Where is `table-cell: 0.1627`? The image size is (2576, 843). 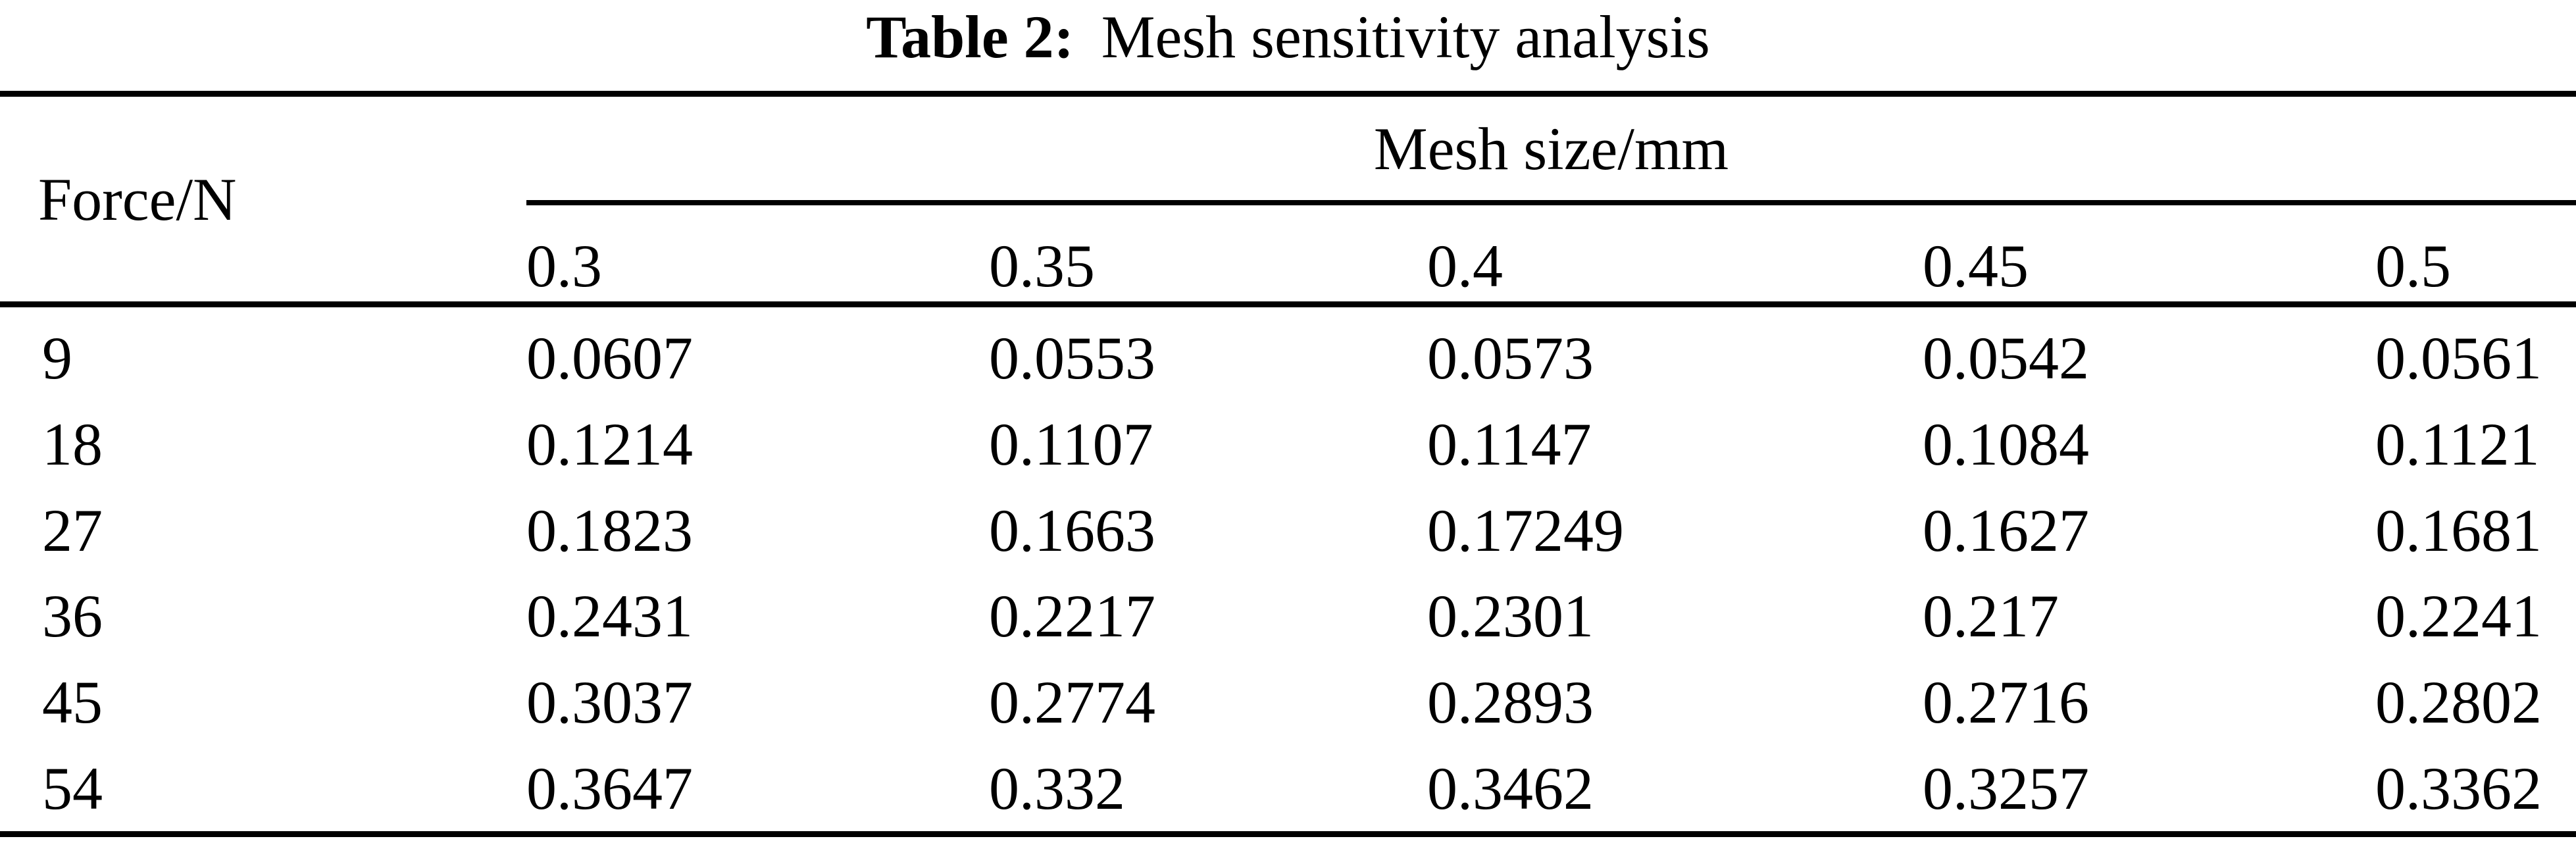
table-cell: 0.1627 is located at coordinates (2006, 530).